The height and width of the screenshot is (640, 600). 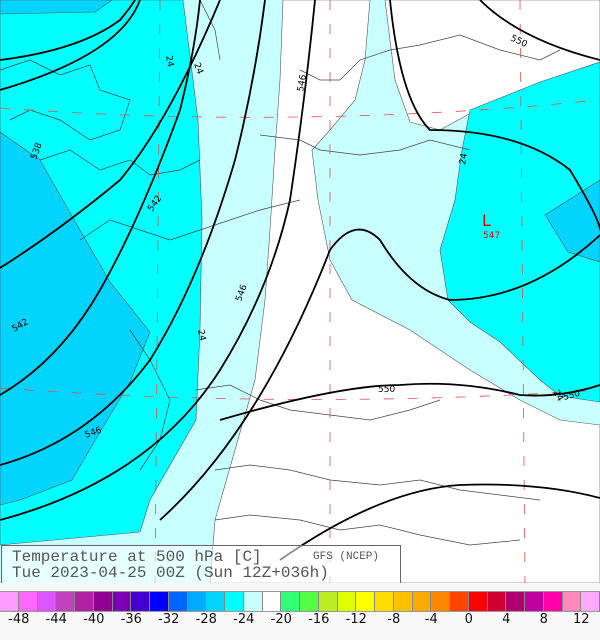 I want to click on color-scale-label: 0, so click(x=468, y=619).